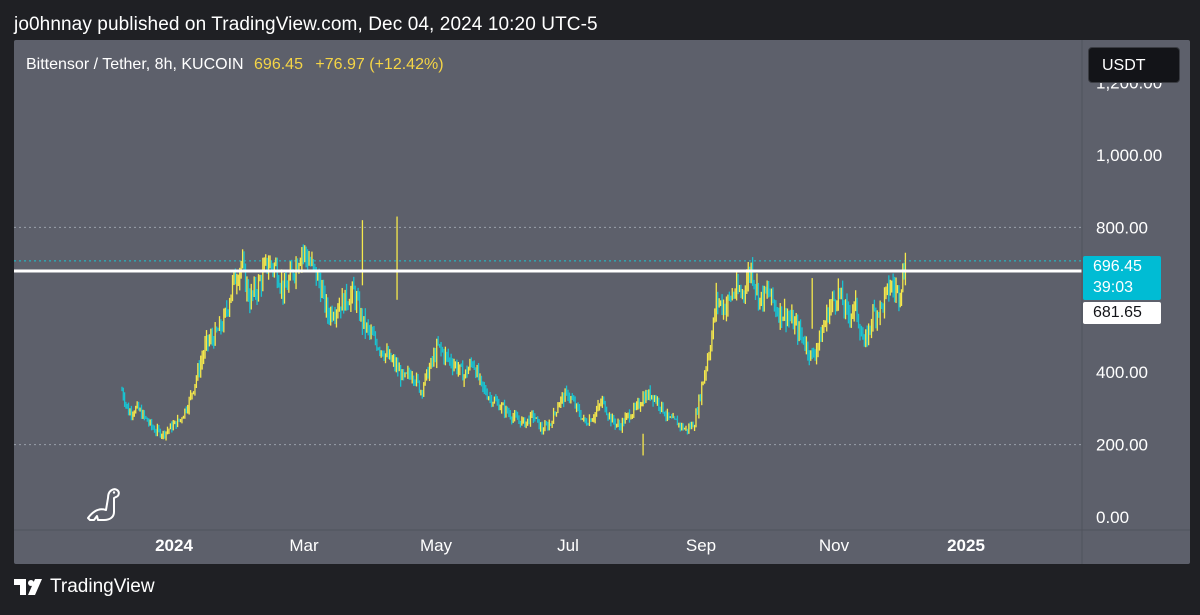 This screenshot has width=1200, height=615. What do you see at coordinates (103, 504) in the screenshot?
I see `dinosaur-icon` at bounding box center [103, 504].